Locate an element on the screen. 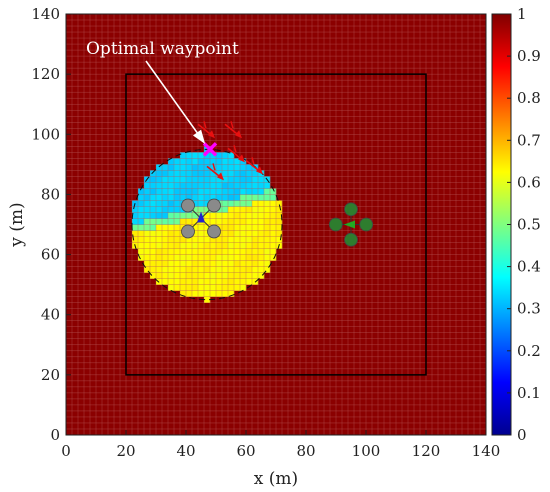 The height and width of the screenshot is (492, 550). drones is located at coordinates (277, 222).